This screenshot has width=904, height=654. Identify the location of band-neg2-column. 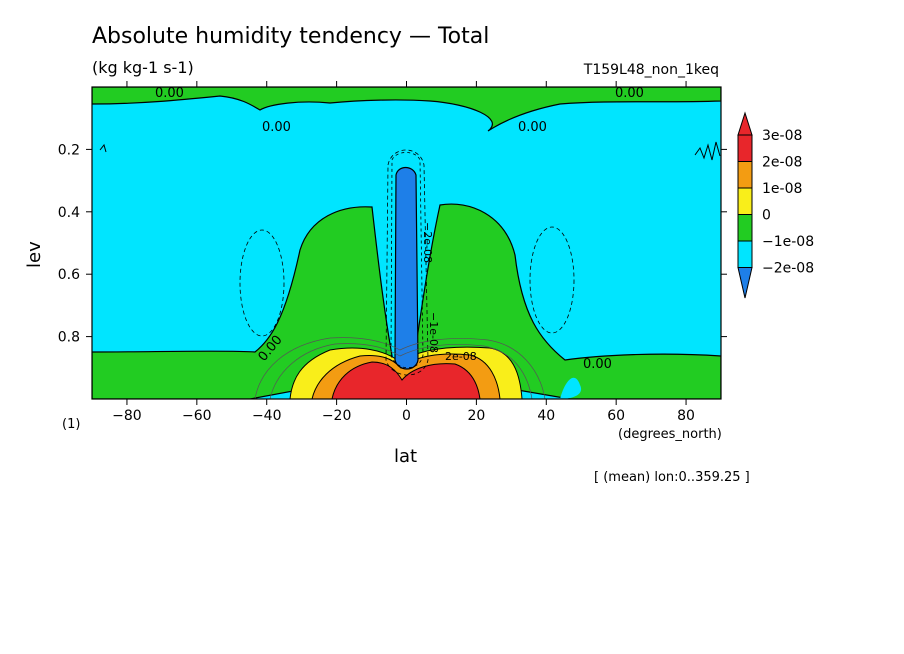
(406, 268).